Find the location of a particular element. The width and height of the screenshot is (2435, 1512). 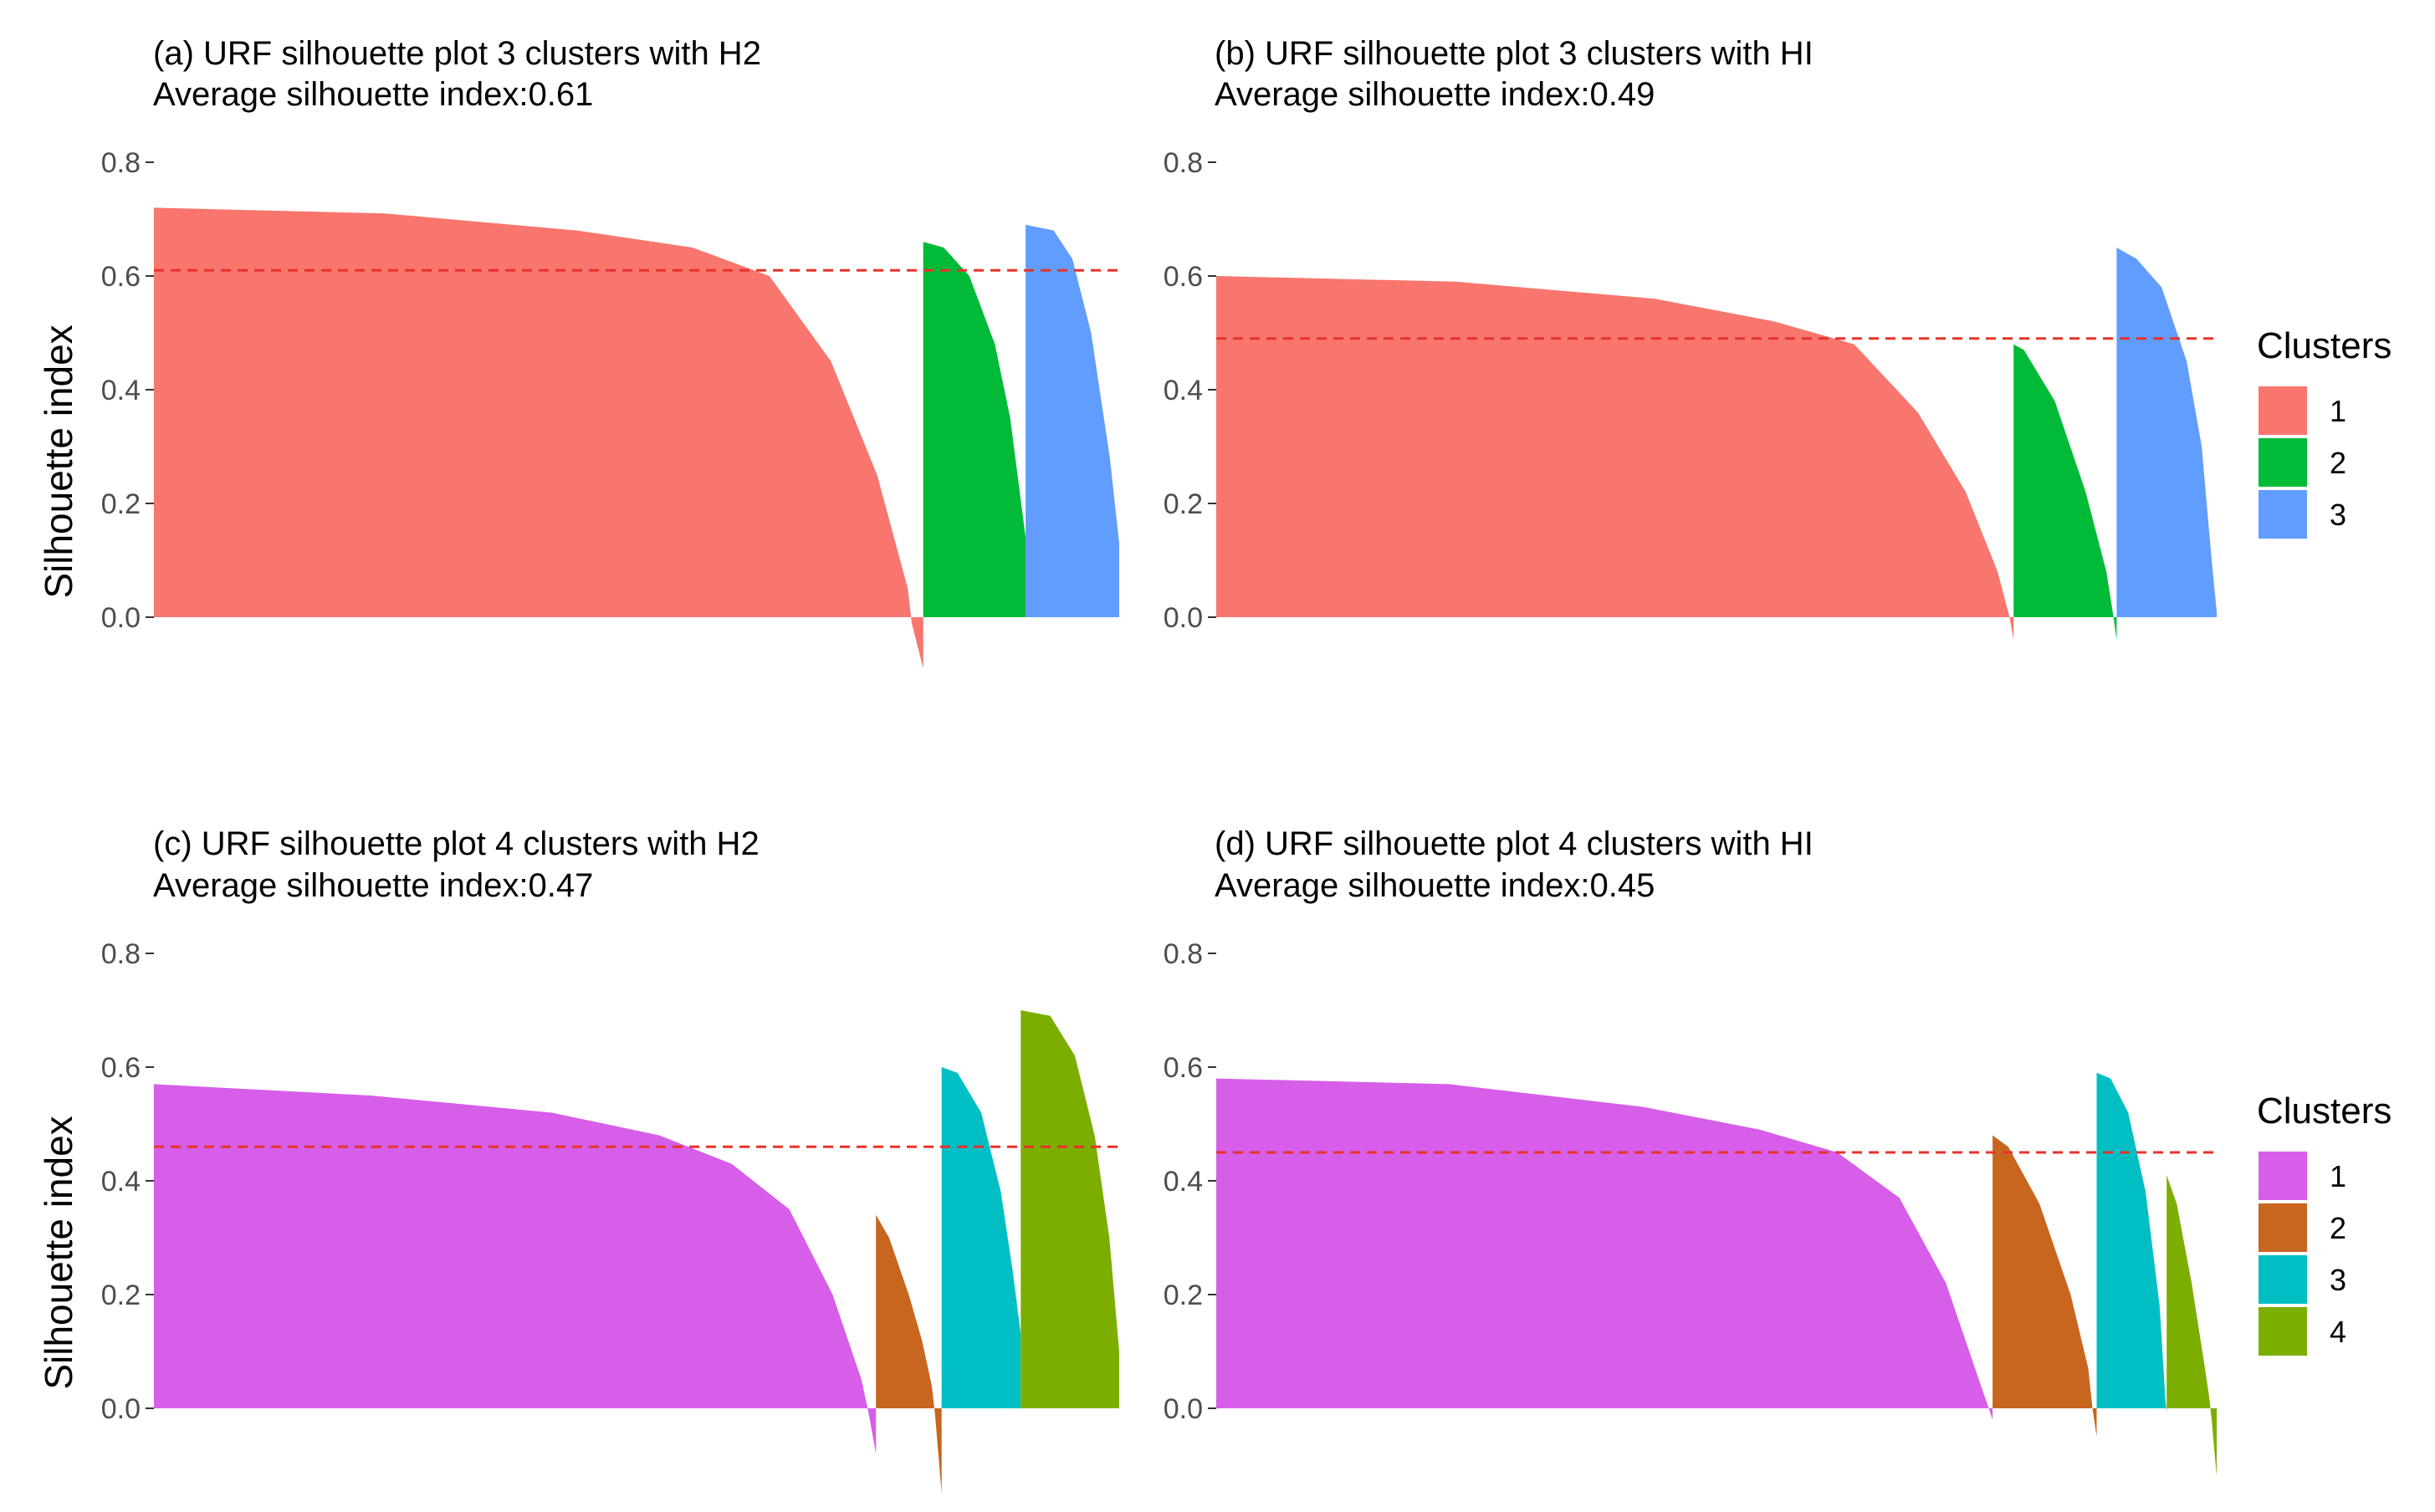

panel-c-plot is located at coordinates (636, 1252).